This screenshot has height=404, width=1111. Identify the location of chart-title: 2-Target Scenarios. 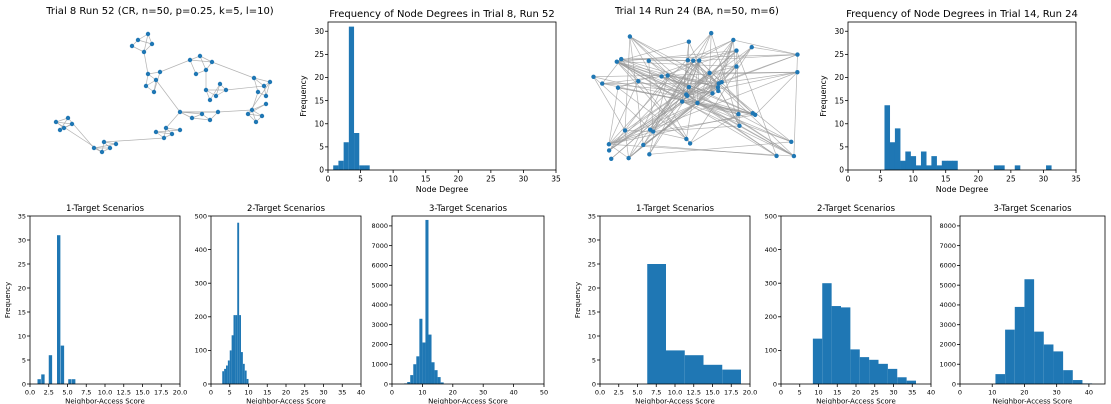
(286, 209).